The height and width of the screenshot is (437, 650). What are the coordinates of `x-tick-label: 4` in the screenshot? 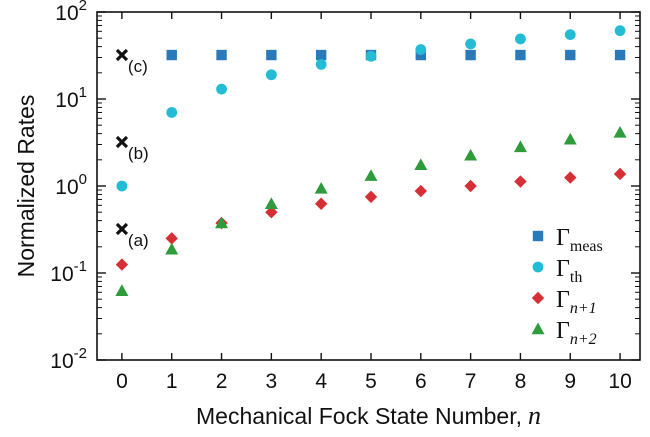 It's located at (321, 381).